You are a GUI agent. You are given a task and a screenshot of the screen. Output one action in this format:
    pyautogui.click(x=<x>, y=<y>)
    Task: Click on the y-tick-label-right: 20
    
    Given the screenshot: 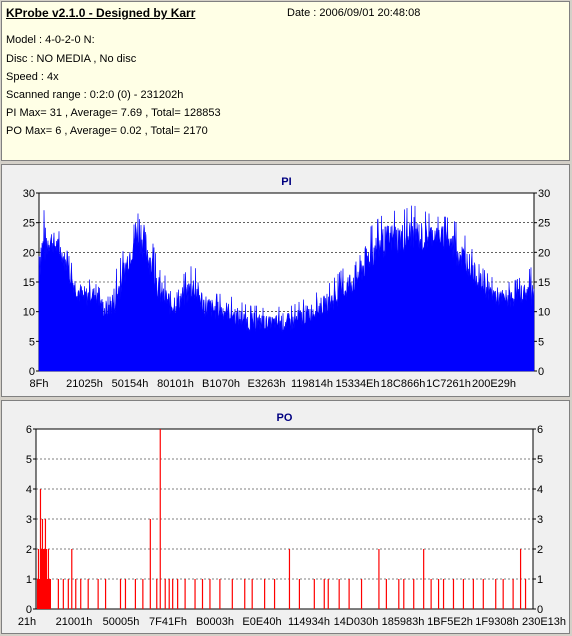 What is the action you would take?
    pyautogui.click(x=544, y=253)
    